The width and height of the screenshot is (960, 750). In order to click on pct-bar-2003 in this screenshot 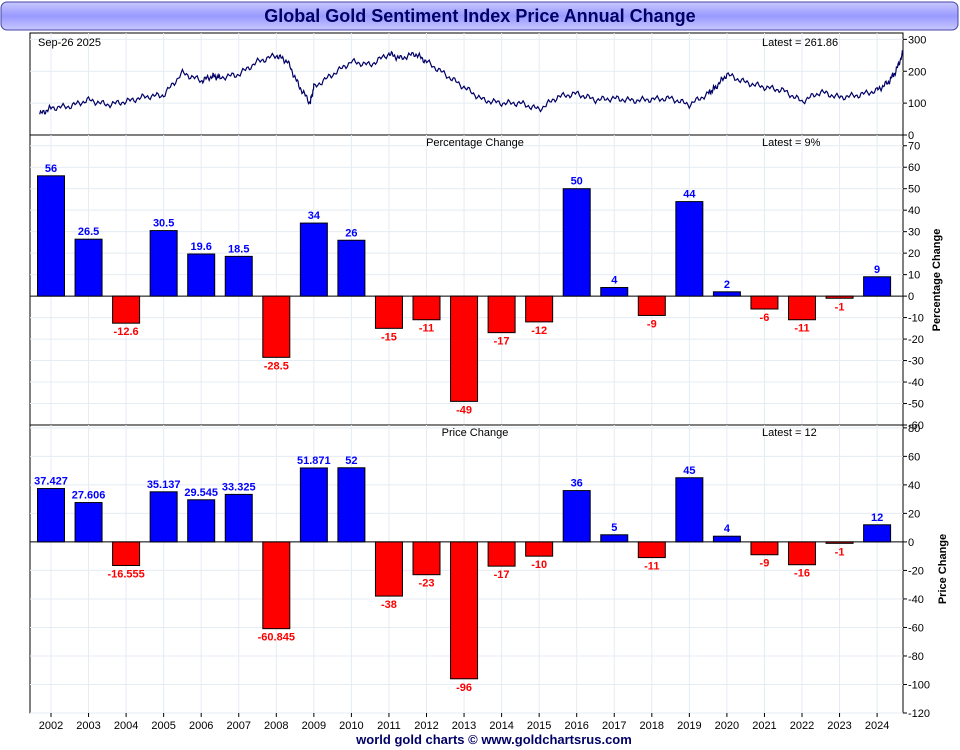, I will do `click(88, 267)`.